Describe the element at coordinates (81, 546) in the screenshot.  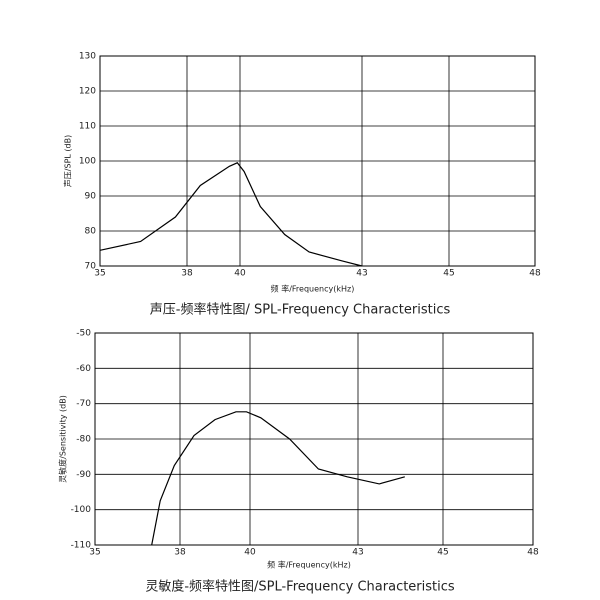
I see `y-tick-label: -110` at that location.